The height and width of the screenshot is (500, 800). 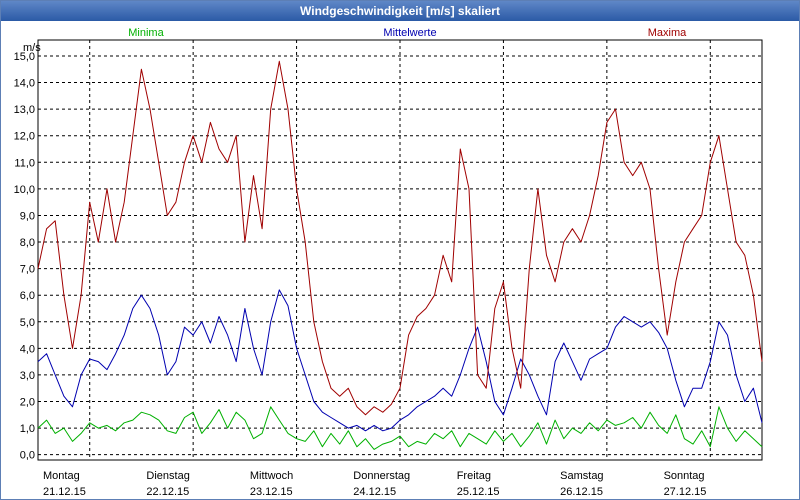 I want to click on y-tick-label: 2,0, so click(x=27, y=403).